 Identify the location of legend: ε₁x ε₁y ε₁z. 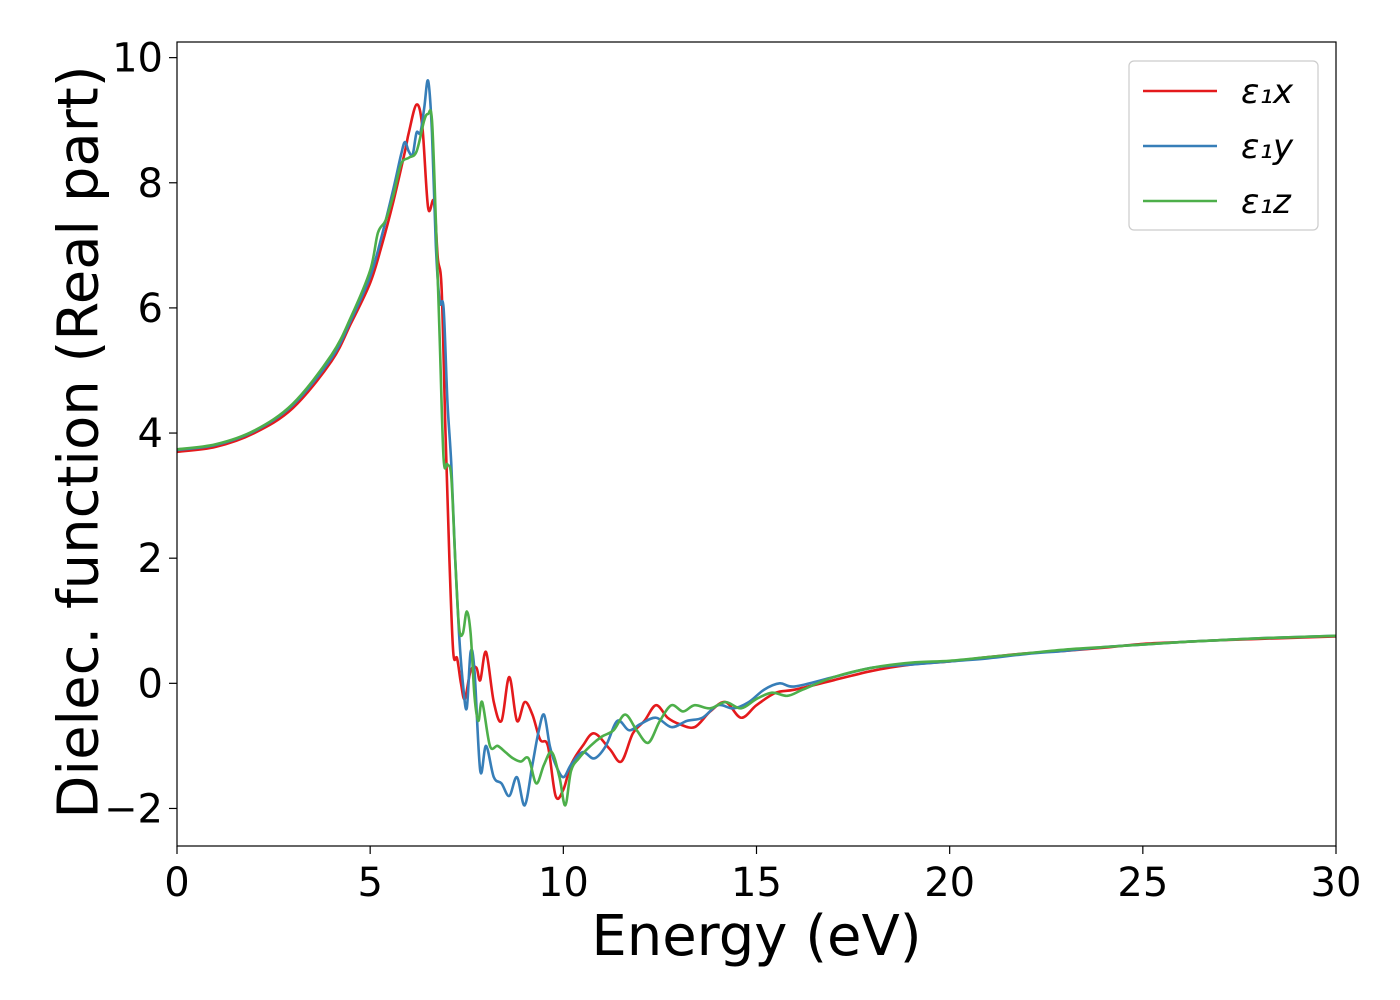
(1223, 145).